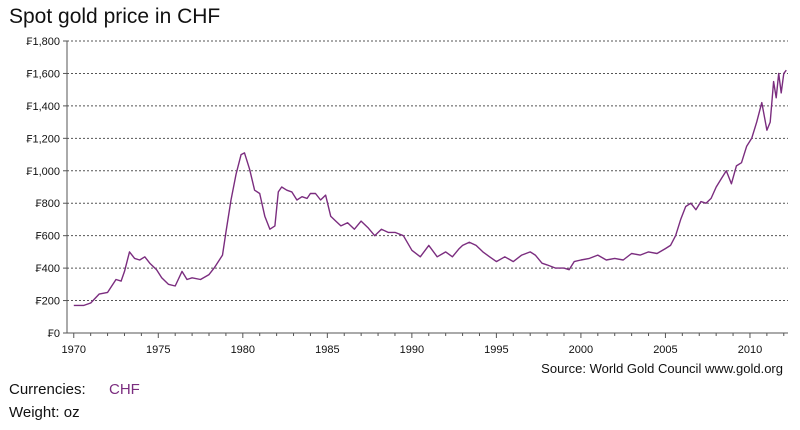 This screenshot has height=430, width=800. Describe the element at coordinates (48, 204) in the screenshot. I see `y-tick-label: ₣800` at that location.